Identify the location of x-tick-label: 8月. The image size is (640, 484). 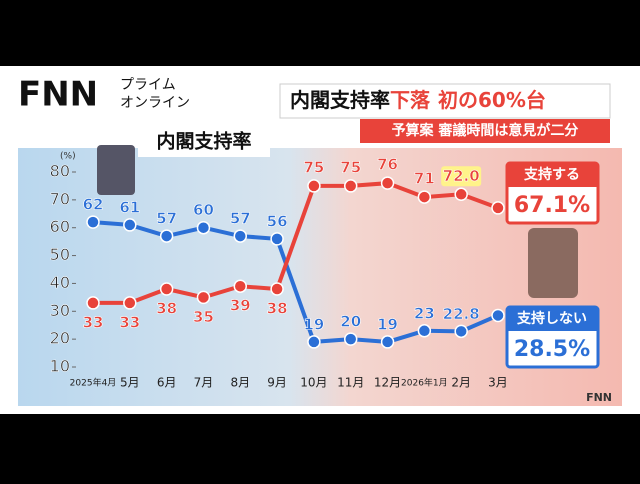
(240, 383).